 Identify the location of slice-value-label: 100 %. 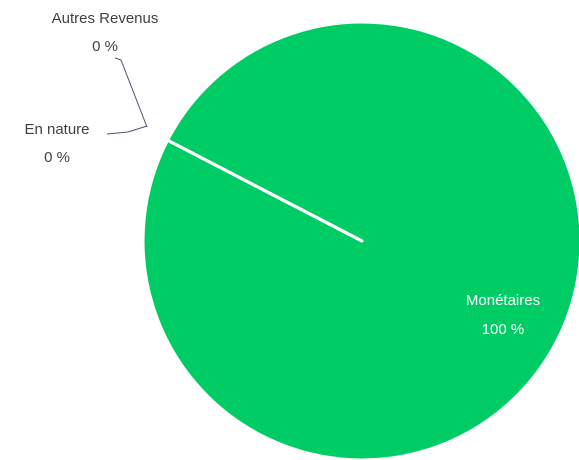
(503, 329).